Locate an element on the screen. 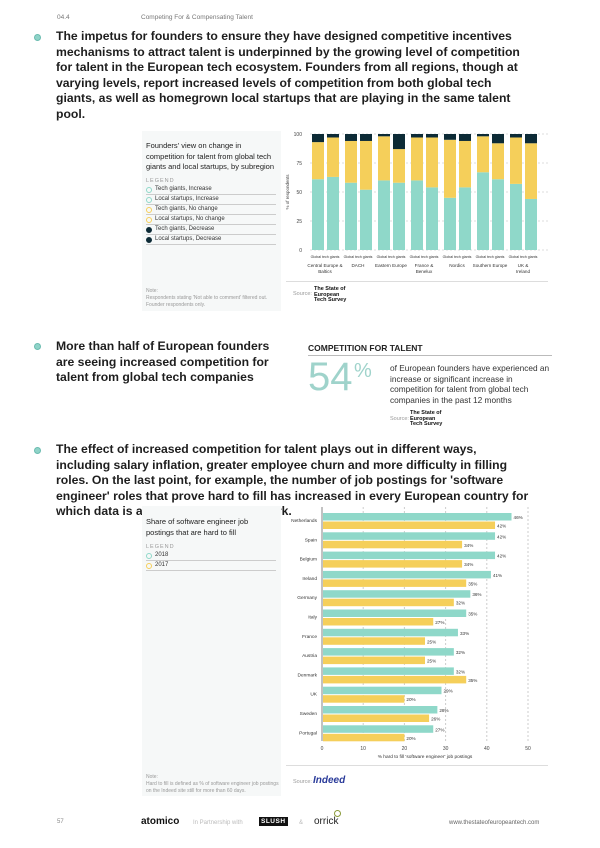 Image resolution: width=600 pixels, height=848 pixels. legend-label: Tech giants, Increase is located at coordinates (183, 189).